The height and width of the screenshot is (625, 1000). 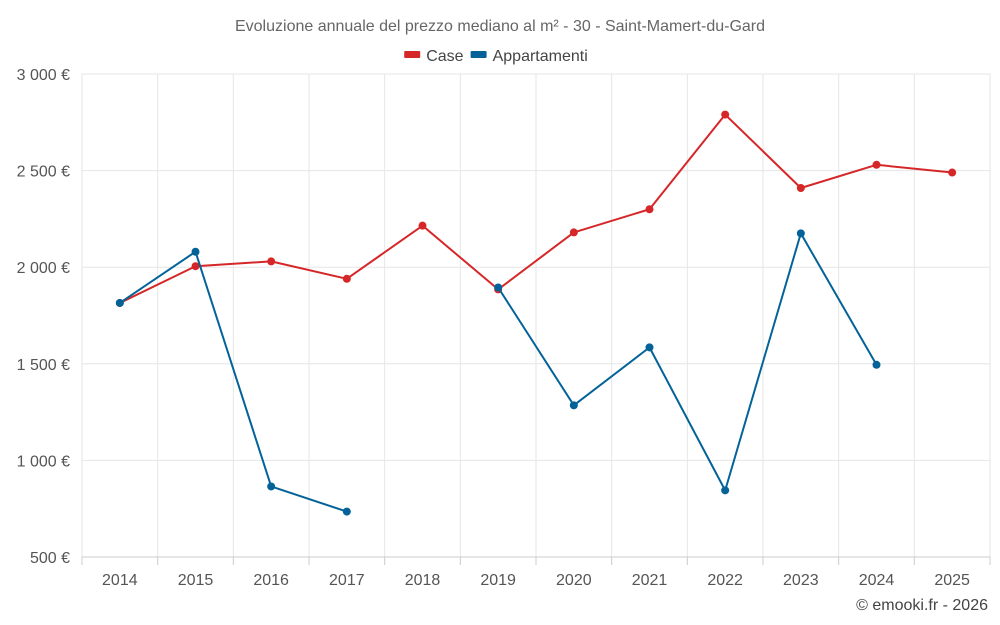 What do you see at coordinates (120, 580) in the screenshot?
I see `x-tick-label: 2014` at bounding box center [120, 580].